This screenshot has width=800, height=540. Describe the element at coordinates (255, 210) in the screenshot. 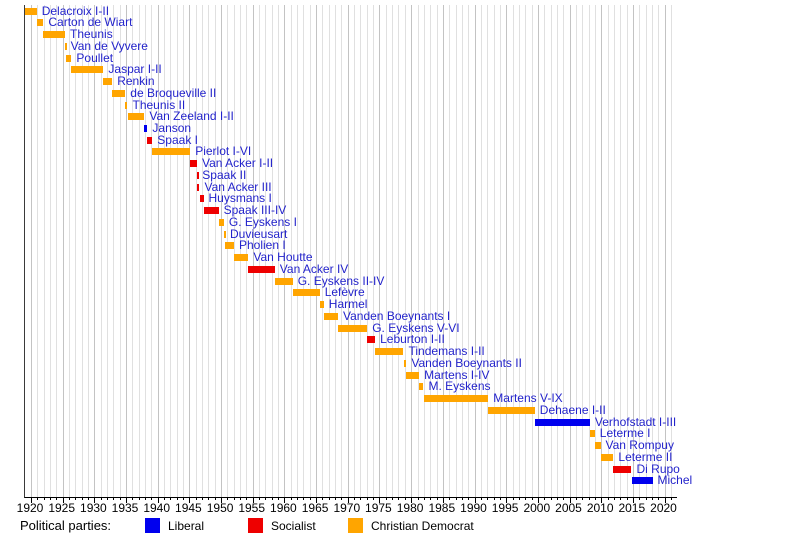

I see `gov-label: Spaak III-IV` at that location.